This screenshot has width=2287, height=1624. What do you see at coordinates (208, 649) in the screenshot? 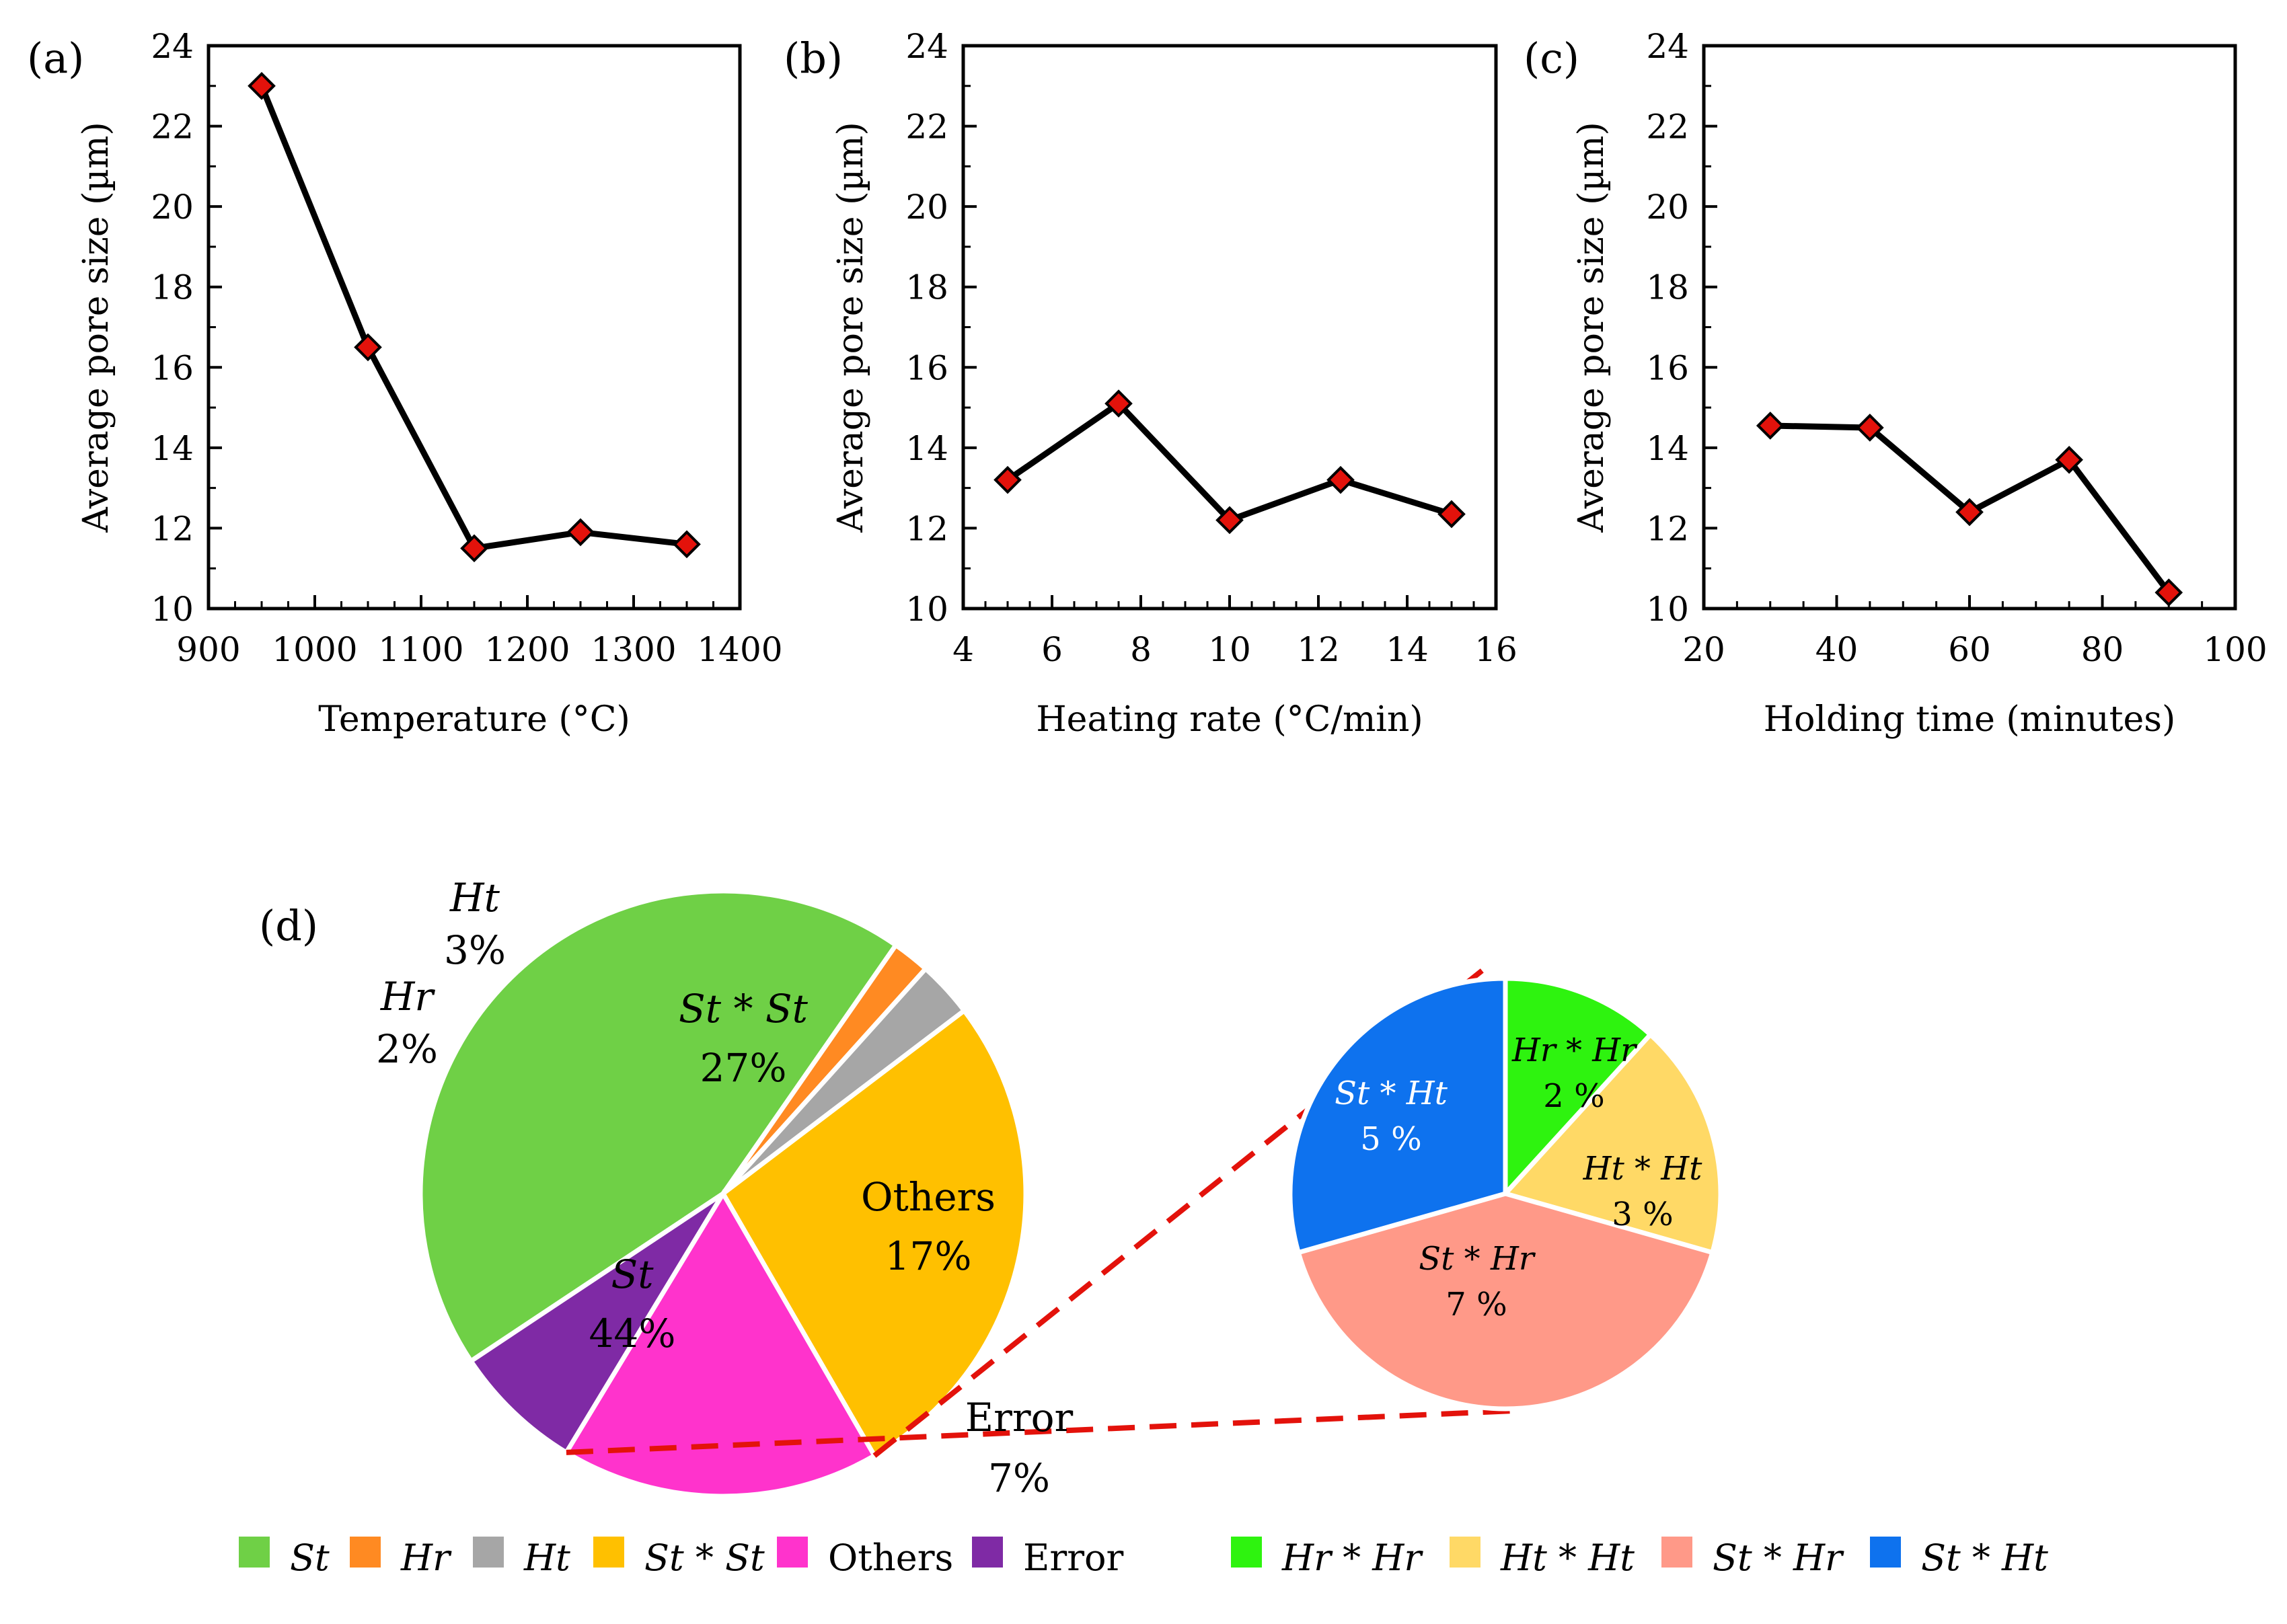
I see `x-tick-label: 900` at bounding box center [208, 649].